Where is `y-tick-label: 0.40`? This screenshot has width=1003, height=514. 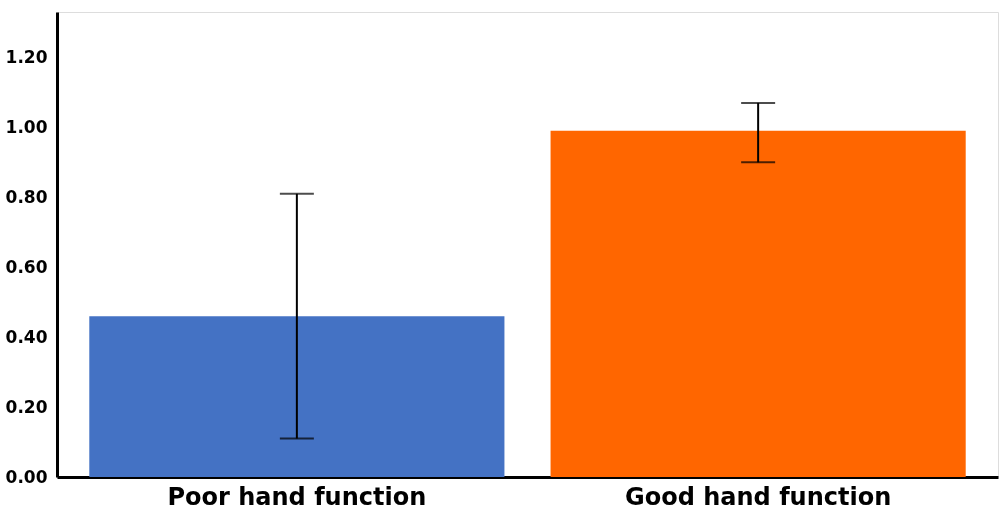
y-tick-label: 0.40 is located at coordinates (26, 336).